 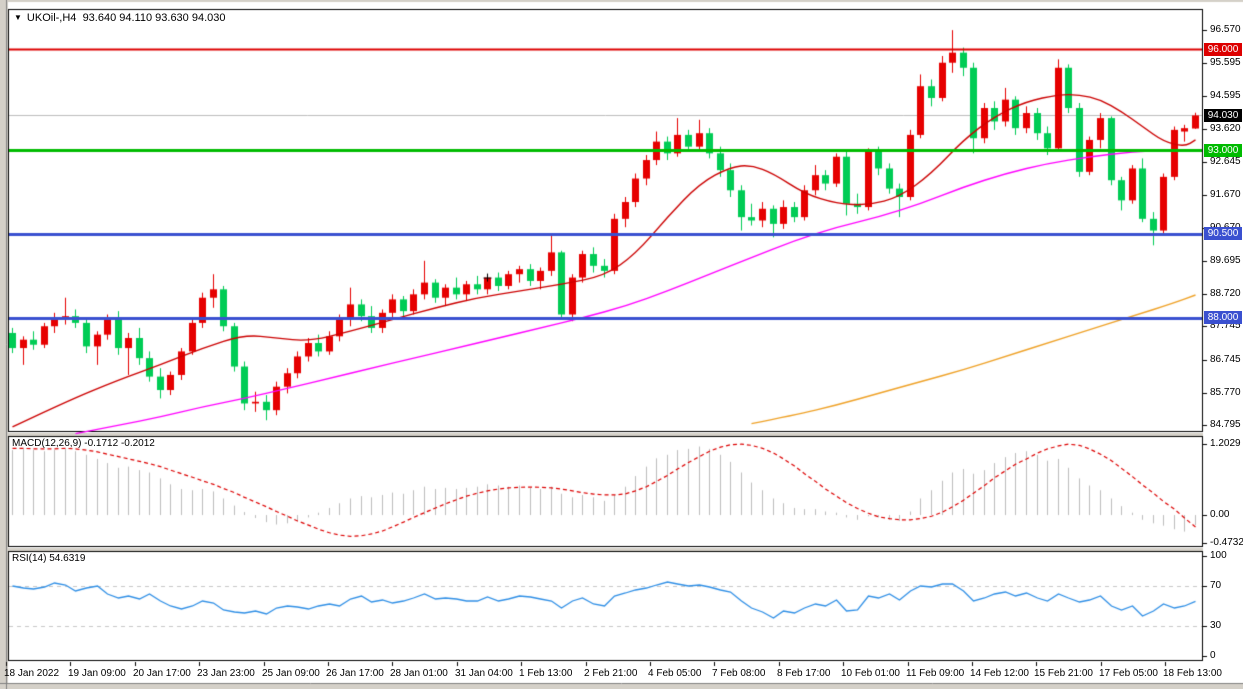 What do you see at coordinates (1128, 673) in the screenshot?
I see `time-axis-label: 17 Feb 05:00` at bounding box center [1128, 673].